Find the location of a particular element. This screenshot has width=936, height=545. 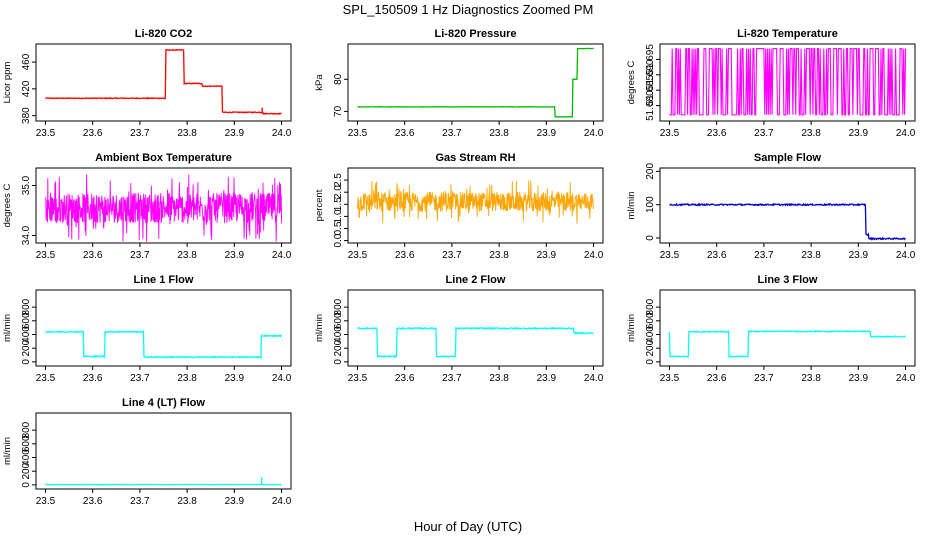

panel-title: Sample Flow is located at coordinates (788, 158).